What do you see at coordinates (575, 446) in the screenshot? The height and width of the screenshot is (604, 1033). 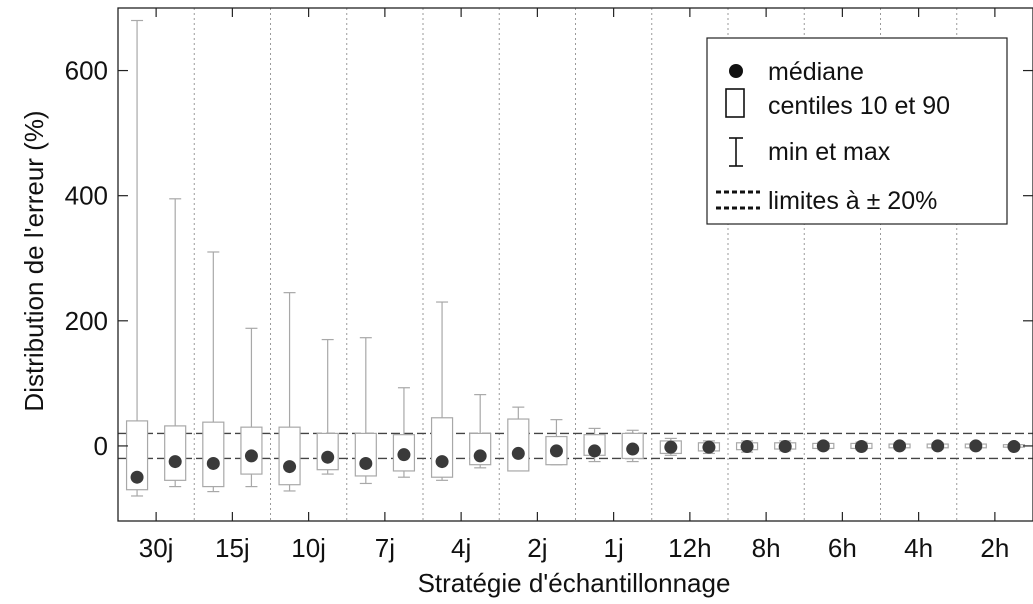 I see `reference-lines-layer` at bounding box center [575, 446].